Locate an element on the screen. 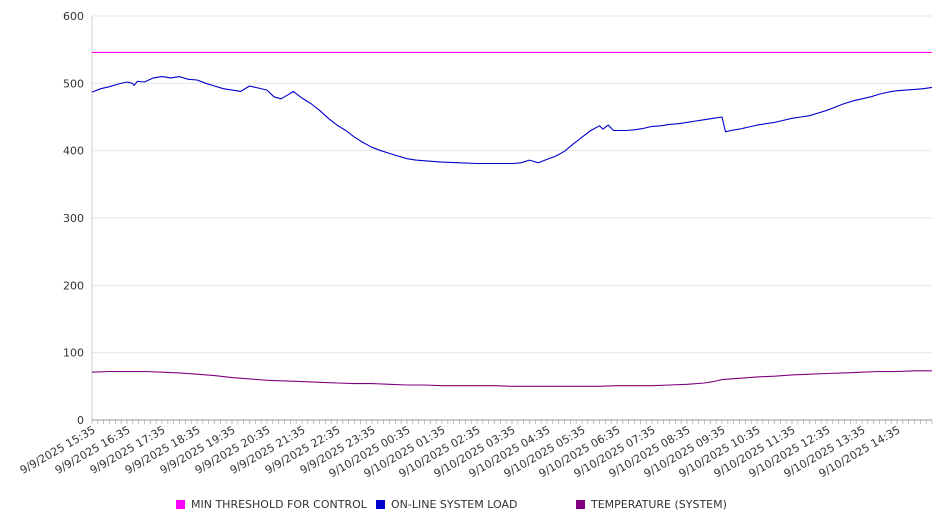 Image resolution: width=946 pixels, height=526 pixels. y-tick-label: 500 is located at coordinates (73, 83).